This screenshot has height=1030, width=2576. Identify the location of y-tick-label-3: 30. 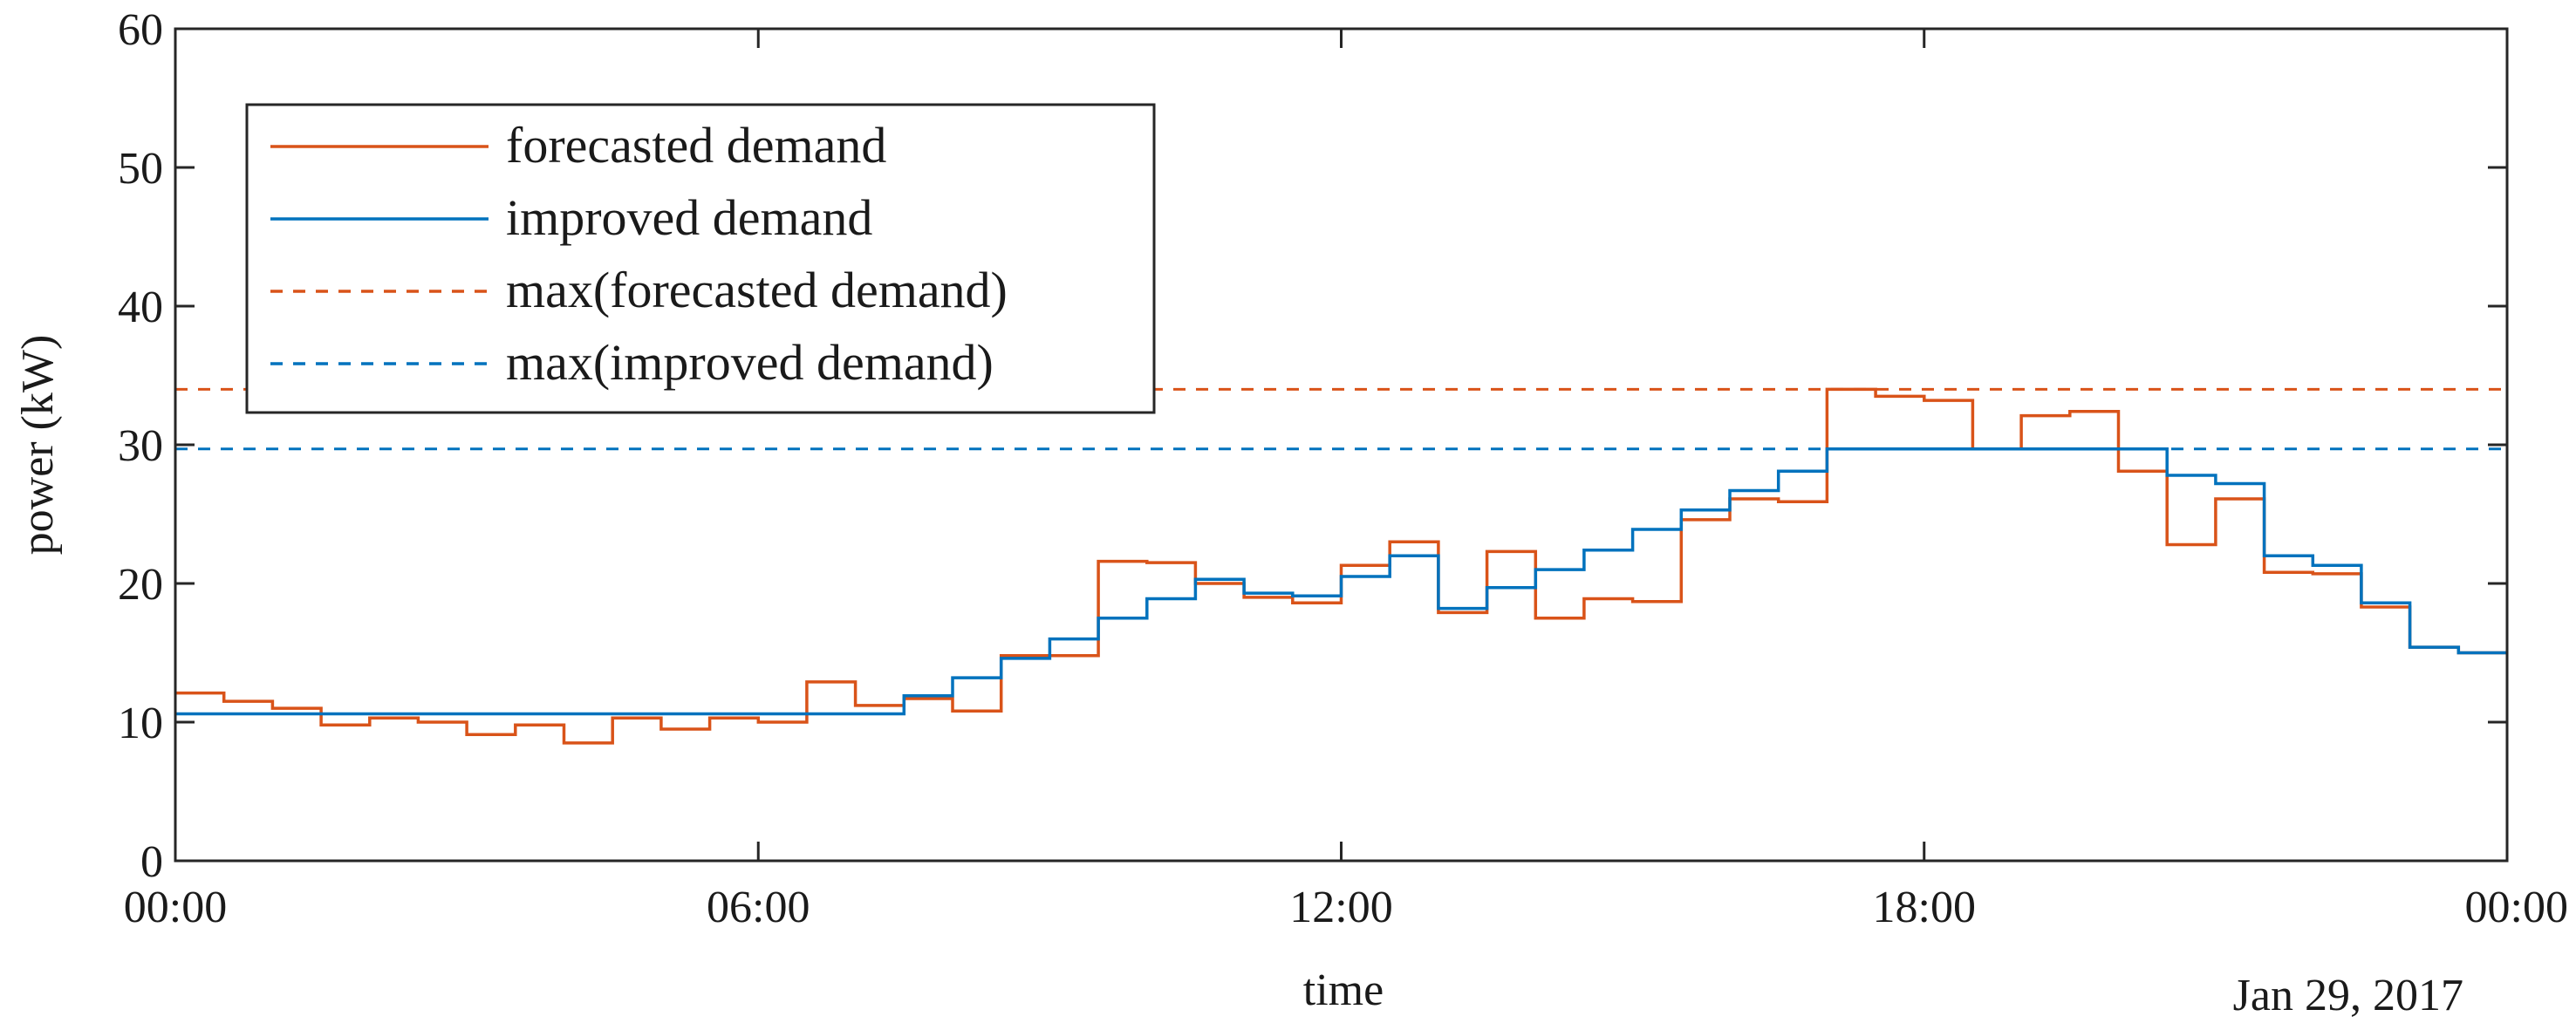
(140, 446).